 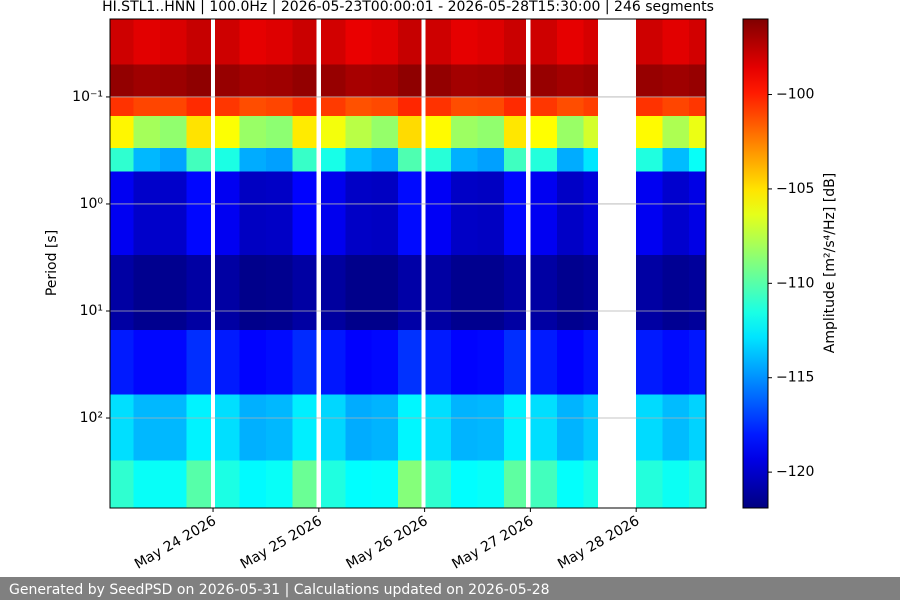 I want to click on x-tick-label: May 24 2026, so click(x=175, y=543).